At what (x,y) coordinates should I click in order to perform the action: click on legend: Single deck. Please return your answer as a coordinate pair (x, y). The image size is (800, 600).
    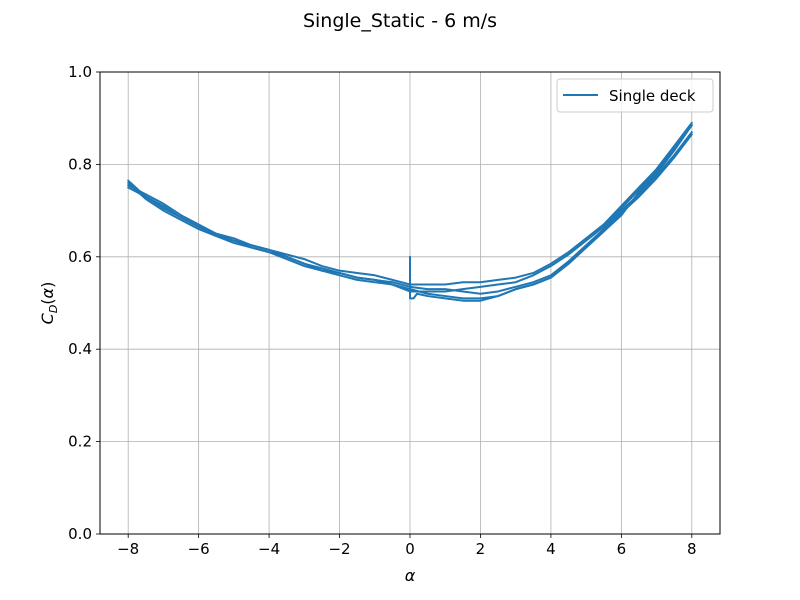
    Looking at the image, I should click on (635, 95).